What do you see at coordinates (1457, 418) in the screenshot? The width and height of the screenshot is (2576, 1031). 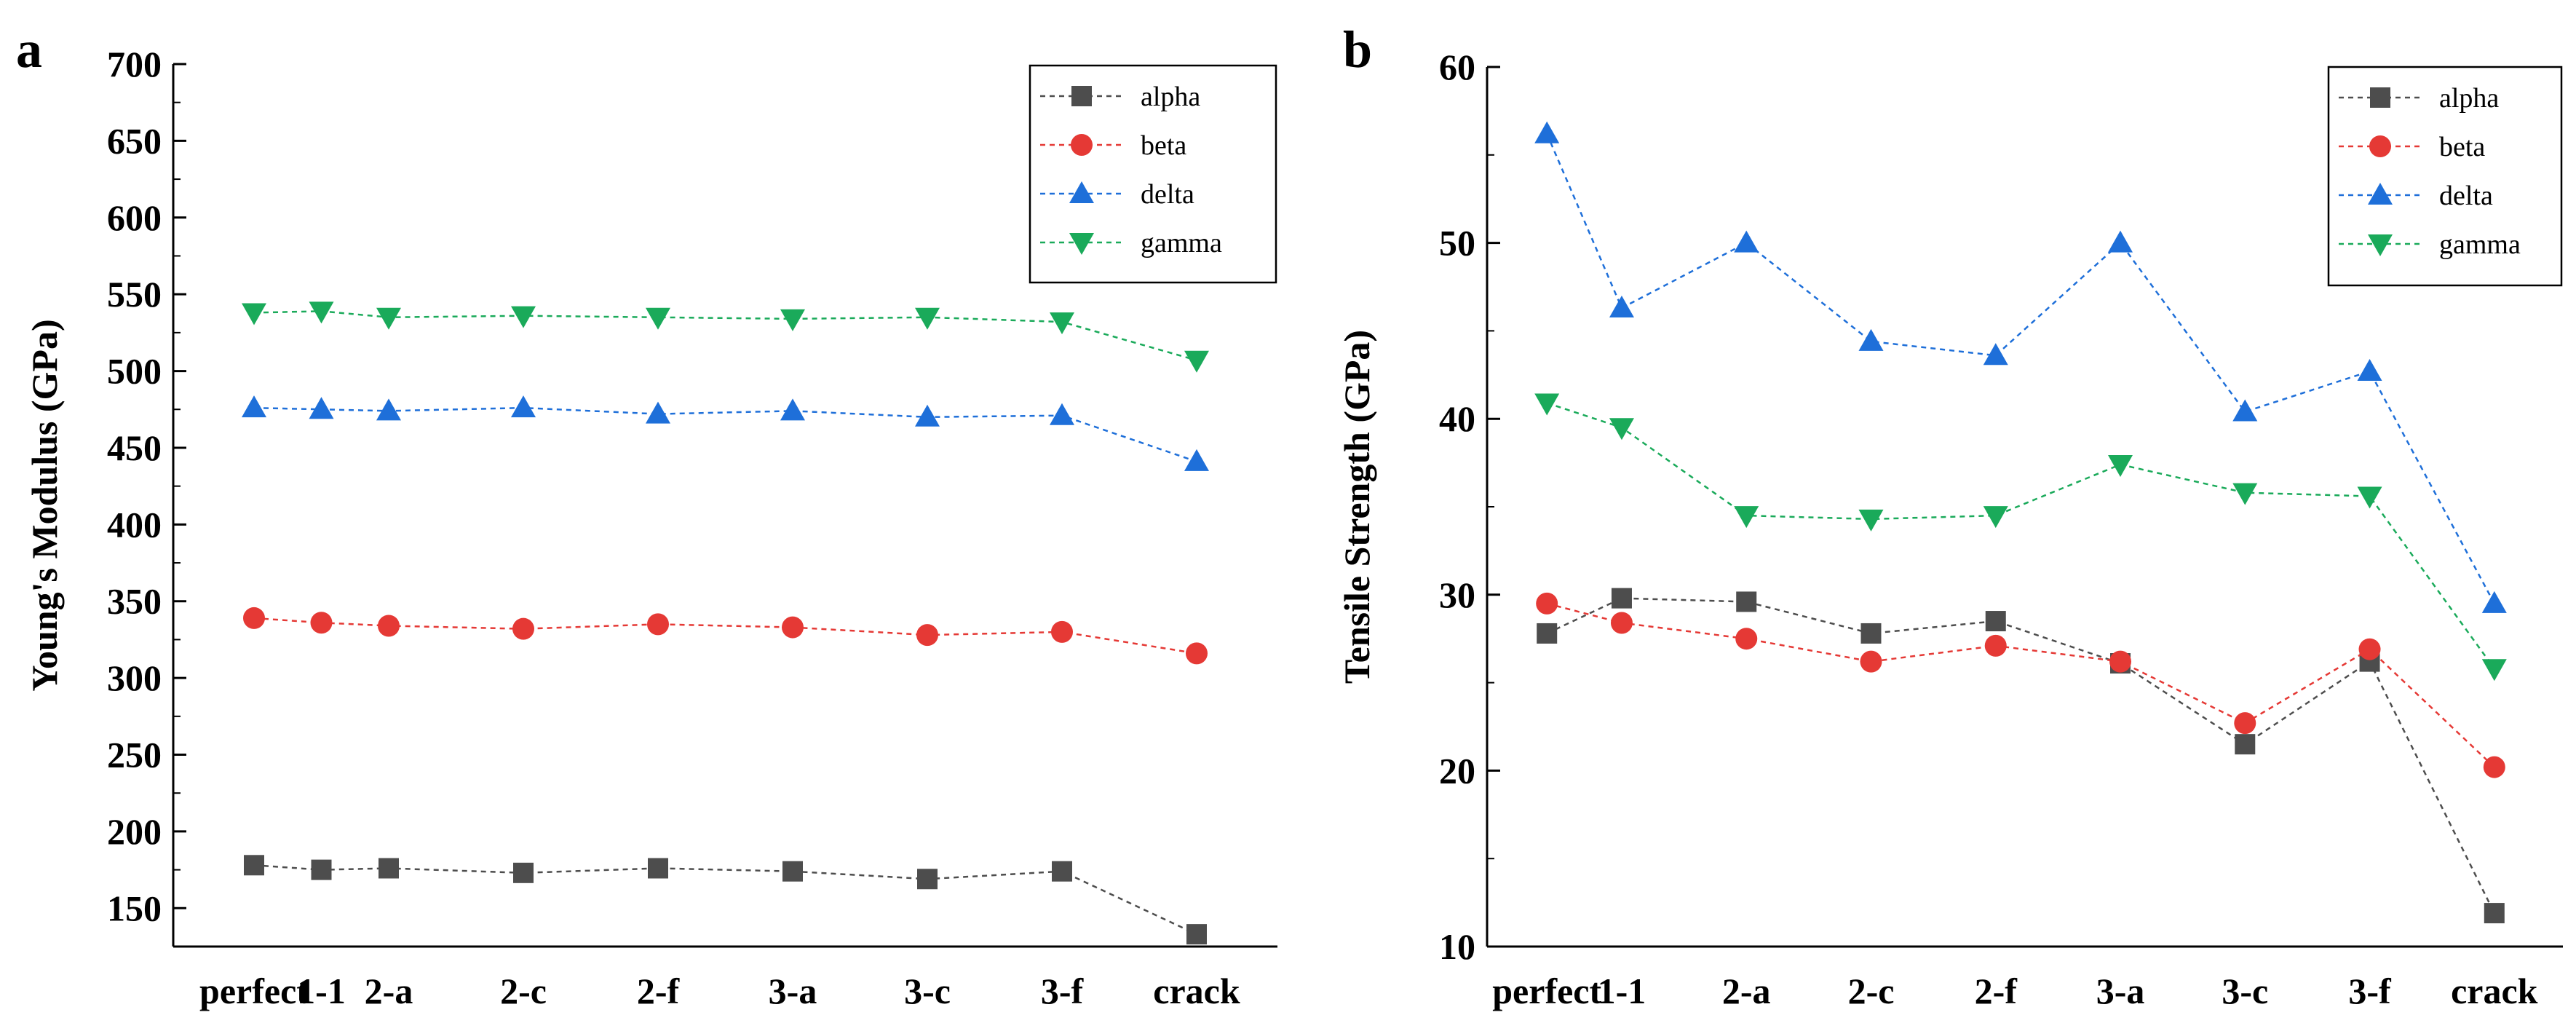 I see `y-tick-label: 40` at bounding box center [1457, 418].